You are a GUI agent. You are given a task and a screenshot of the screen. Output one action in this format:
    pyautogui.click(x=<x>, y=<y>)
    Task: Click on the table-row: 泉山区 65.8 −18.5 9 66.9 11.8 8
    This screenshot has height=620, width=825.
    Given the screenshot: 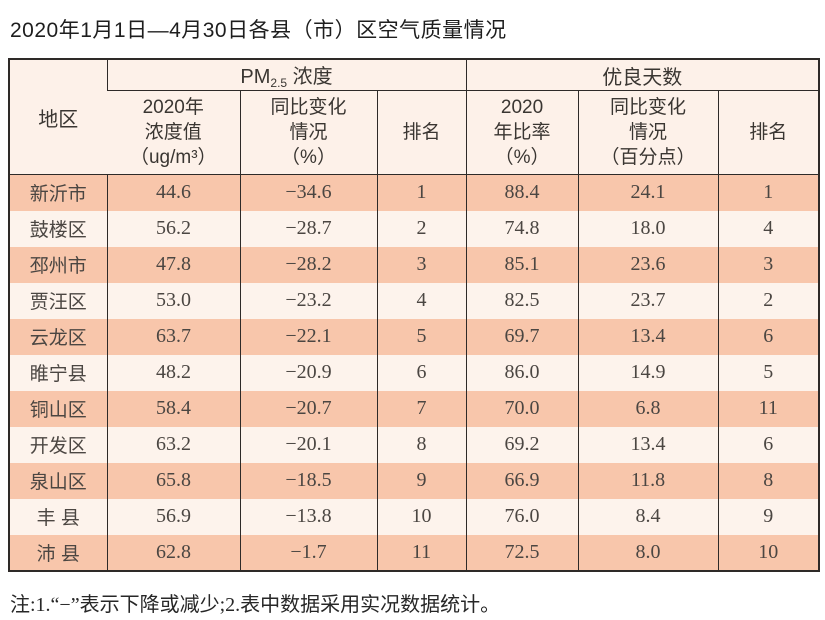 What is the action you would take?
    pyautogui.click(x=414, y=480)
    